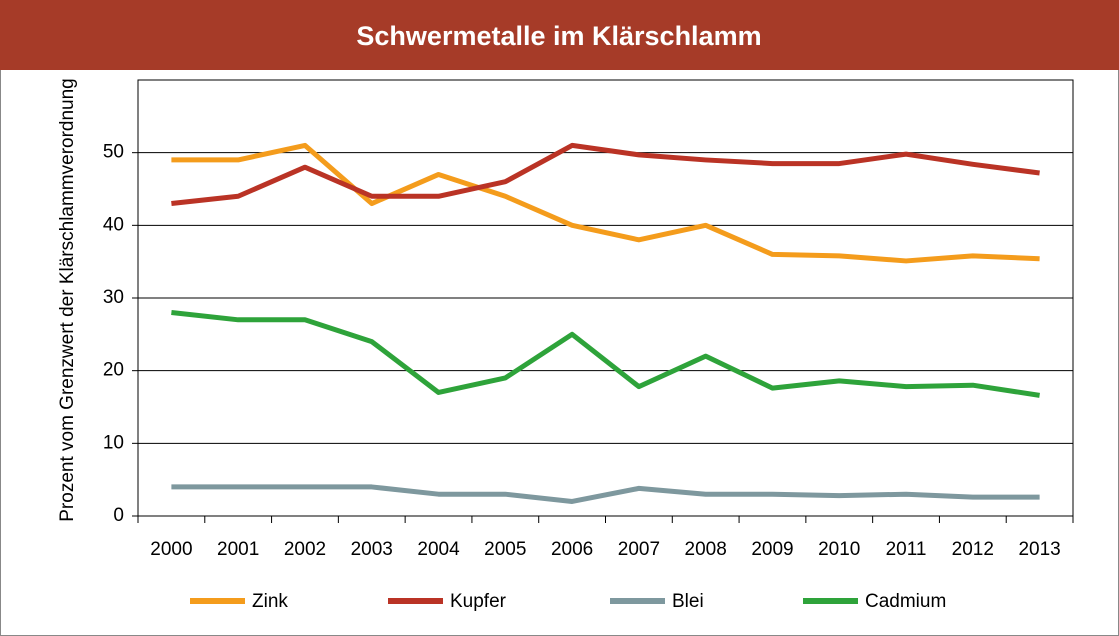  What do you see at coordinates (839, 549) in the screenshot?
I see `x-tick-label: 2010` at bounding box center [839, 549].